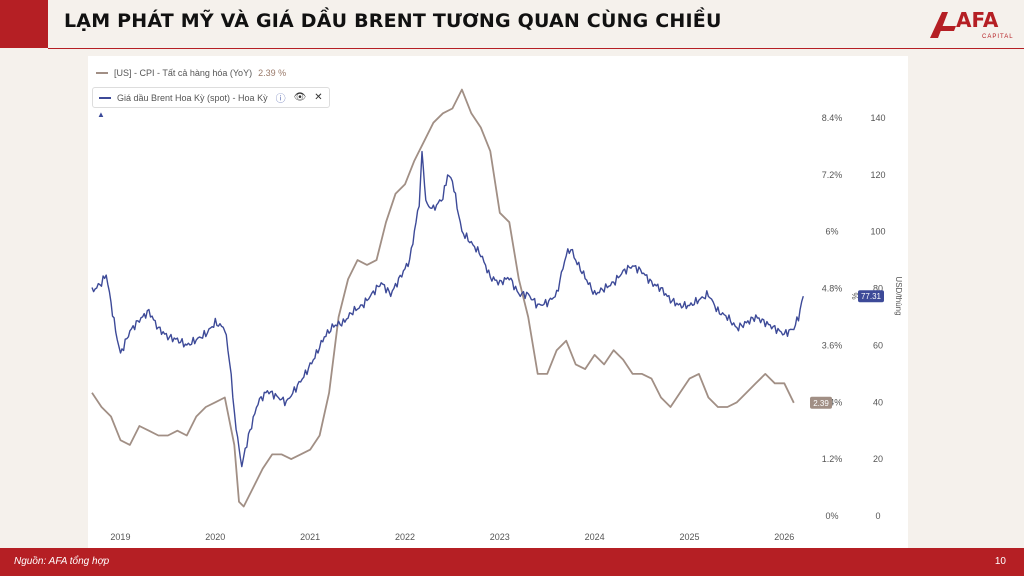 The image size is (1024, 576). Describe the element at coordinates (183, 73) in the screenshot. I see `legend-cpi-label: [US] - CPI - Tất cả hàng hóa (YoY)` at that location.